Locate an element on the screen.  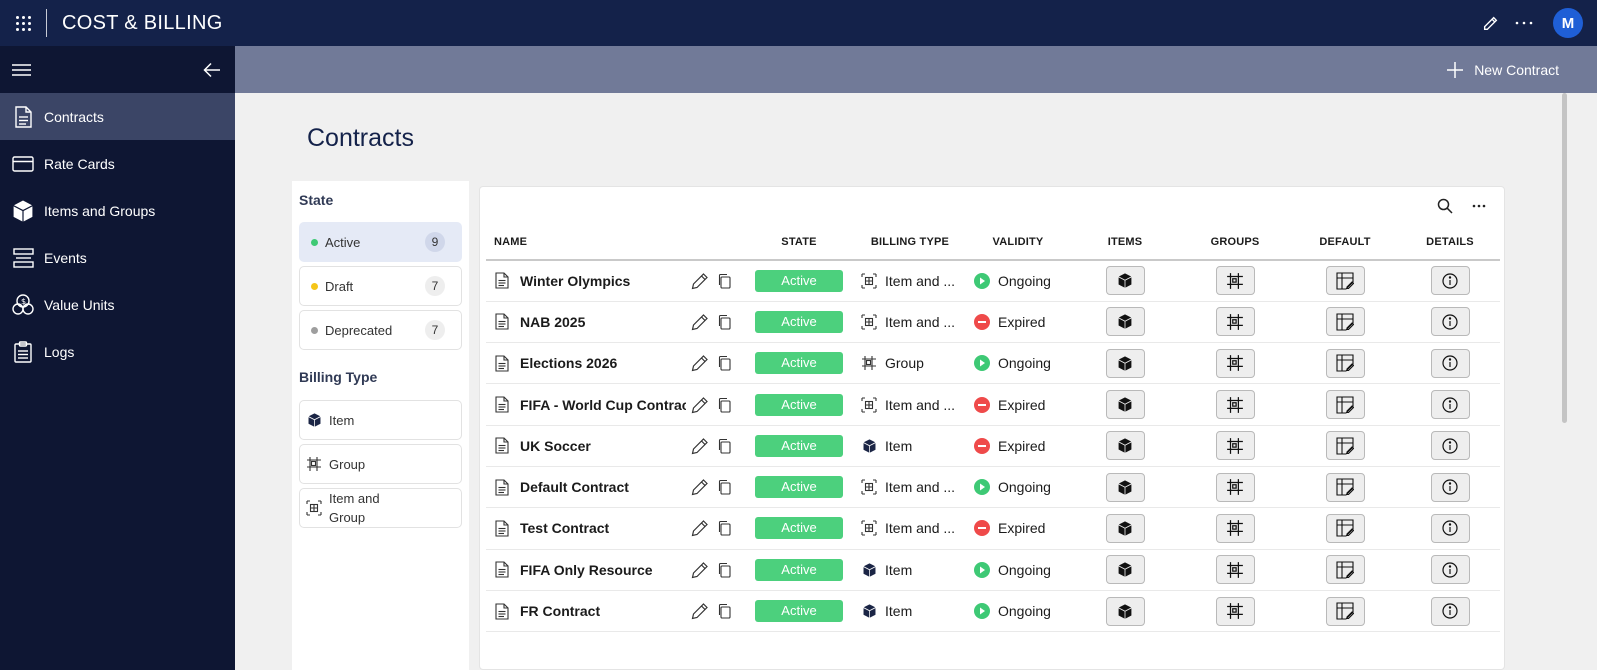
contract-name: Test Contract is located at coordinates (565, 528).